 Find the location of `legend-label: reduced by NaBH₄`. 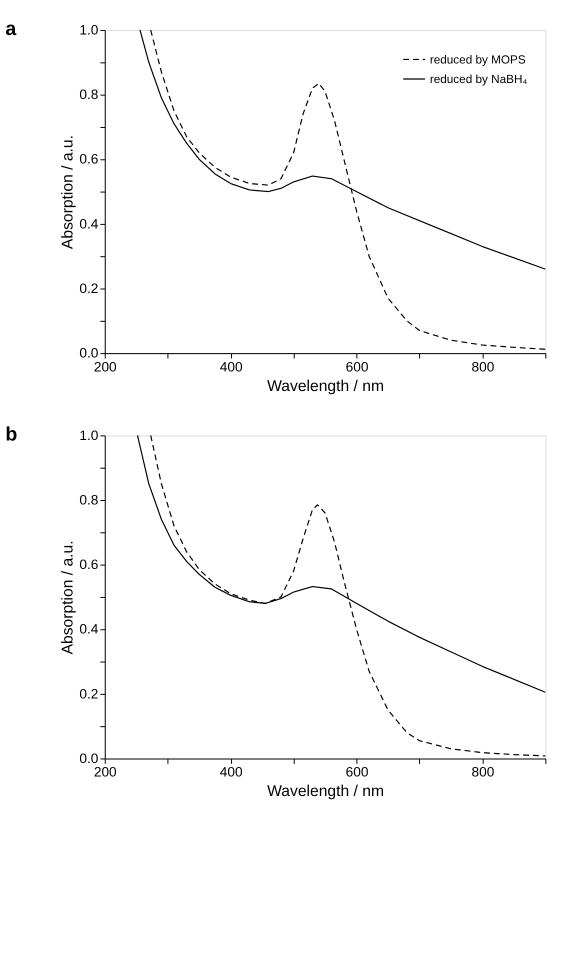

legend-label: reduced by NaBH₄ is located at coordinates (479, 79).